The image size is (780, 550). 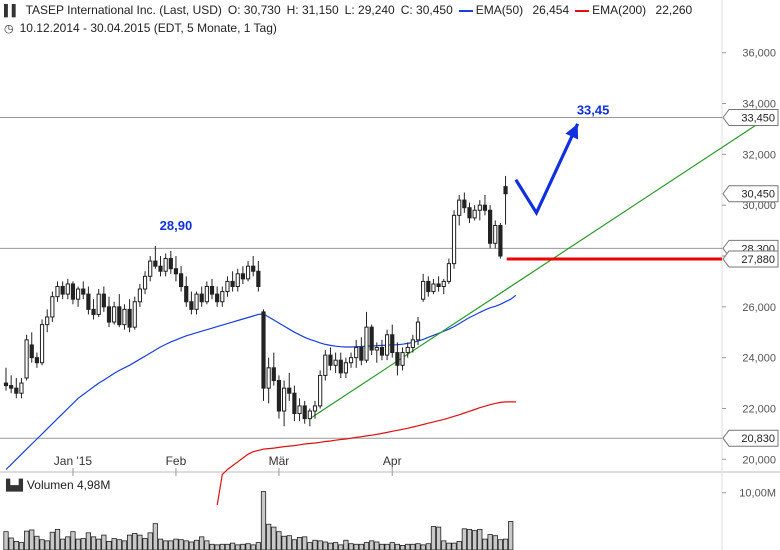 I want to click on ema200-swatch, so click(x=582, y=10).